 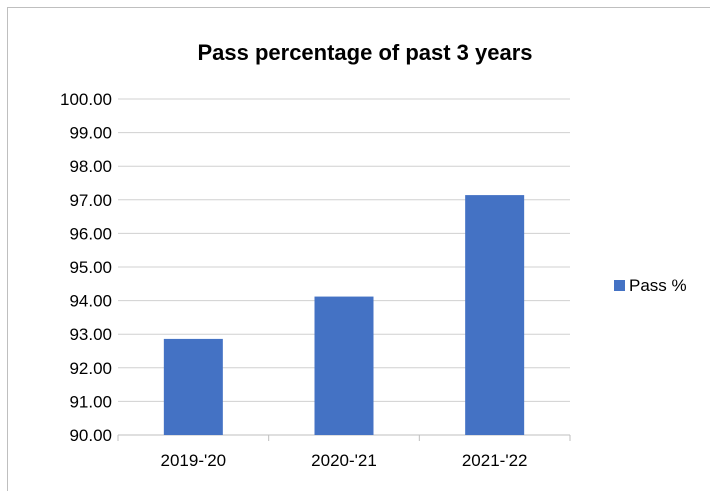 I want to click on x-tick-label: 2020-'21, so click(x=344, y=460).